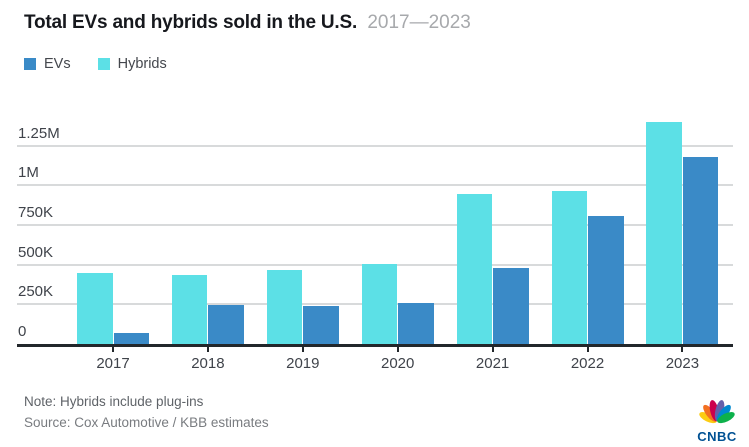  Describe the element at coordinates (700, 250) in the screenshot. I see `bar-evs-2023` at that location.